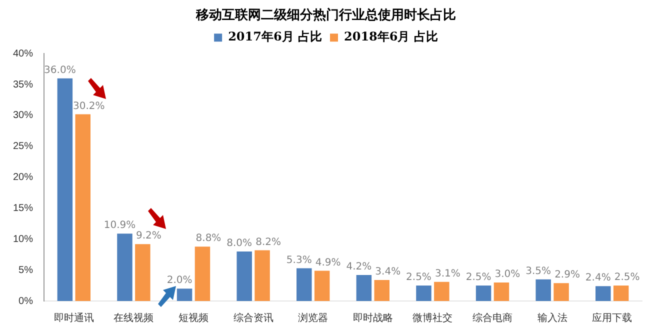 Image resolution: width=657 pixels, height=332 pixels. I want to click on data-label: 36.0%, so click(60, 70).